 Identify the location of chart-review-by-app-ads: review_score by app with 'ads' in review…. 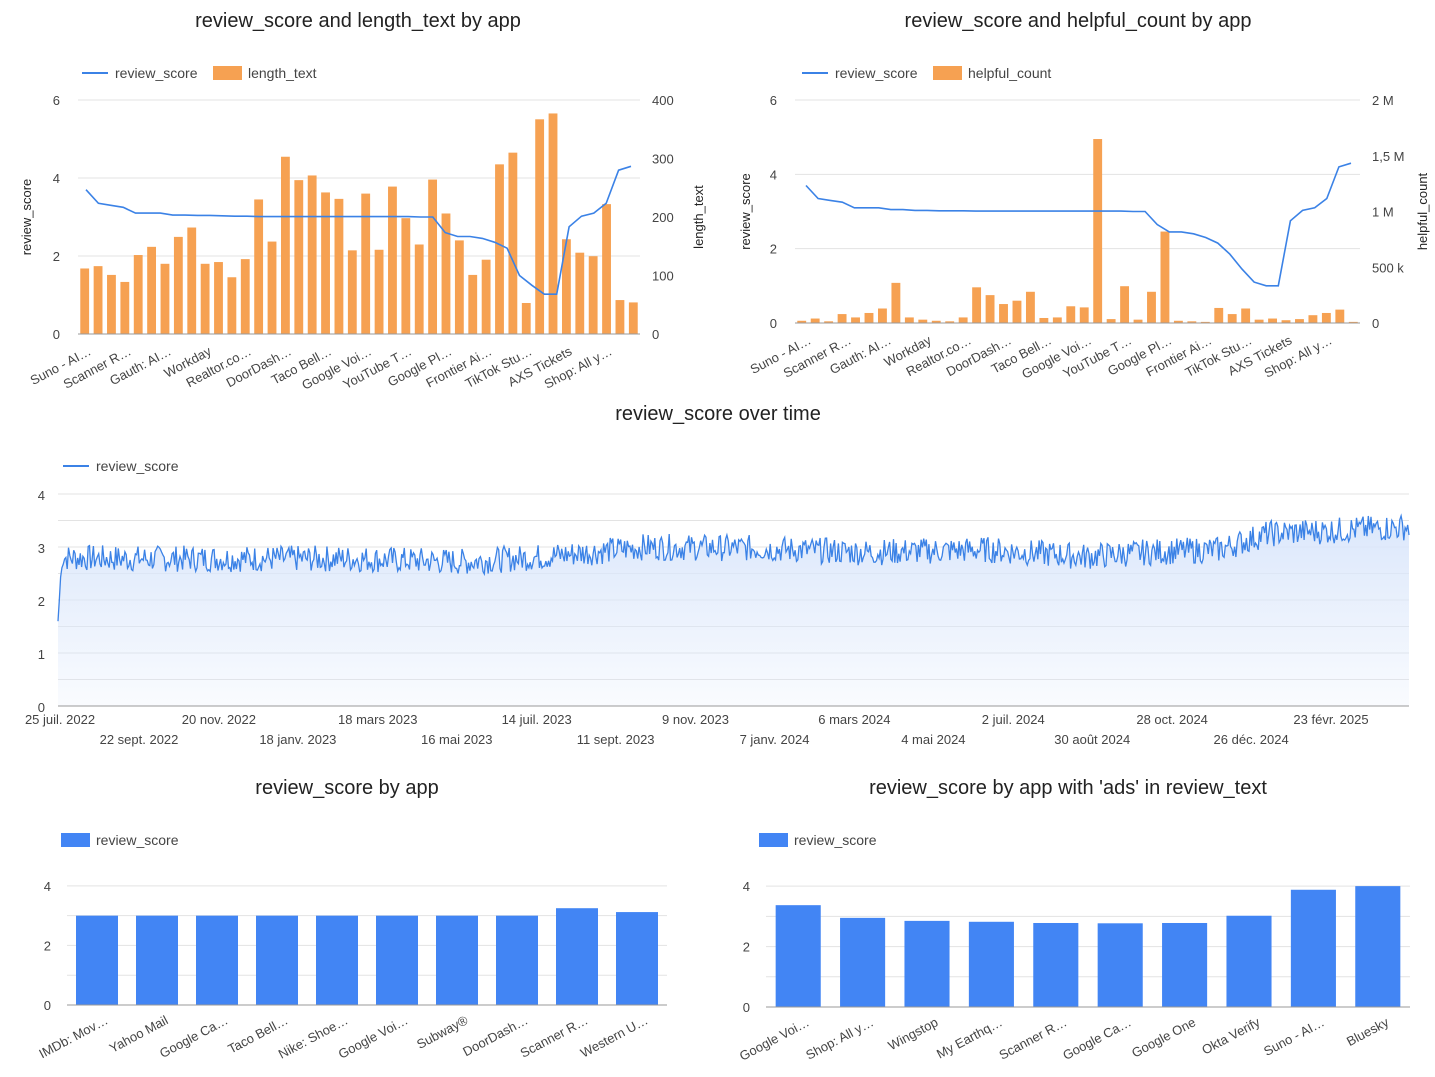
(1073, 920).